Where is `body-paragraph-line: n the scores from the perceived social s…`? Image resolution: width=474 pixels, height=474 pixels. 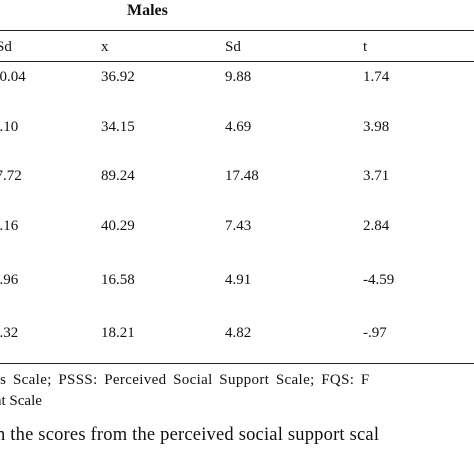
body-paragraph-line: n the scores from the perceived social s… is located at coordinates (190, 435).